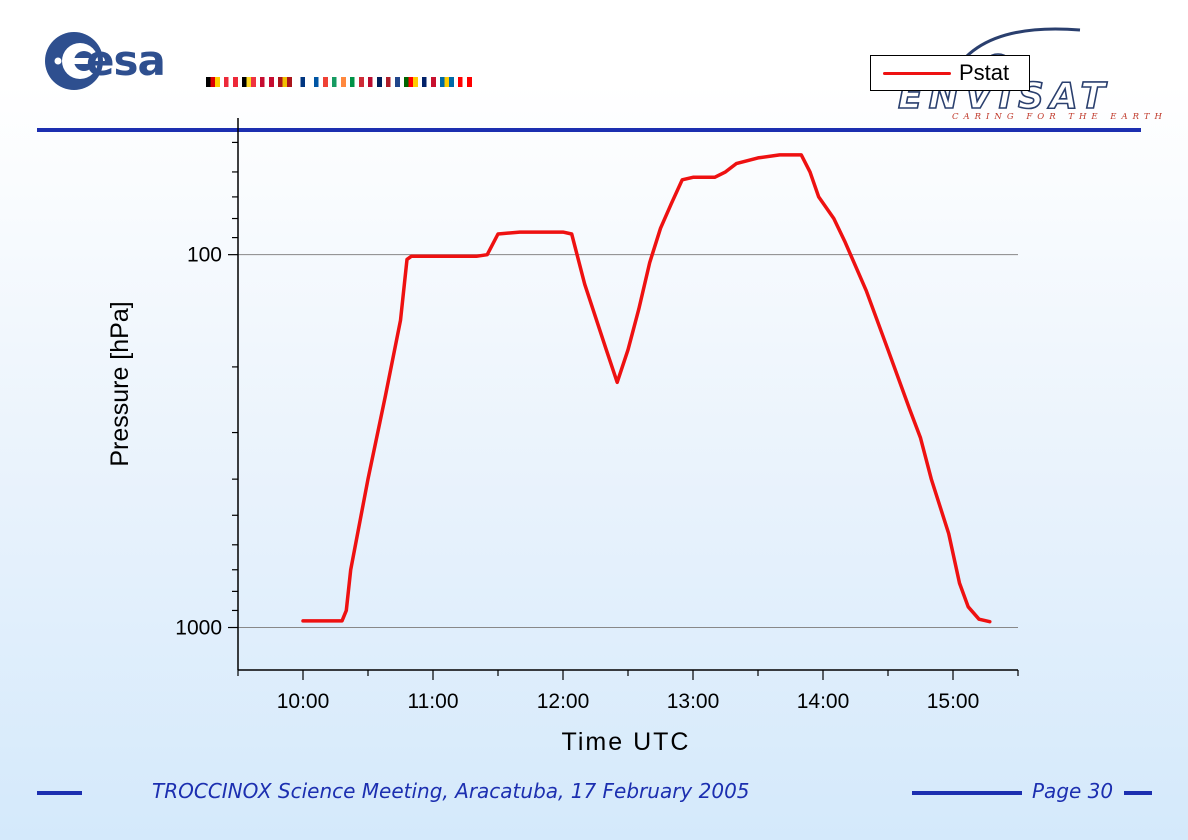 The height and width of the screenshot is (840, 1188). I want to click on x-tick-label: 14:00, so click(823, 701).